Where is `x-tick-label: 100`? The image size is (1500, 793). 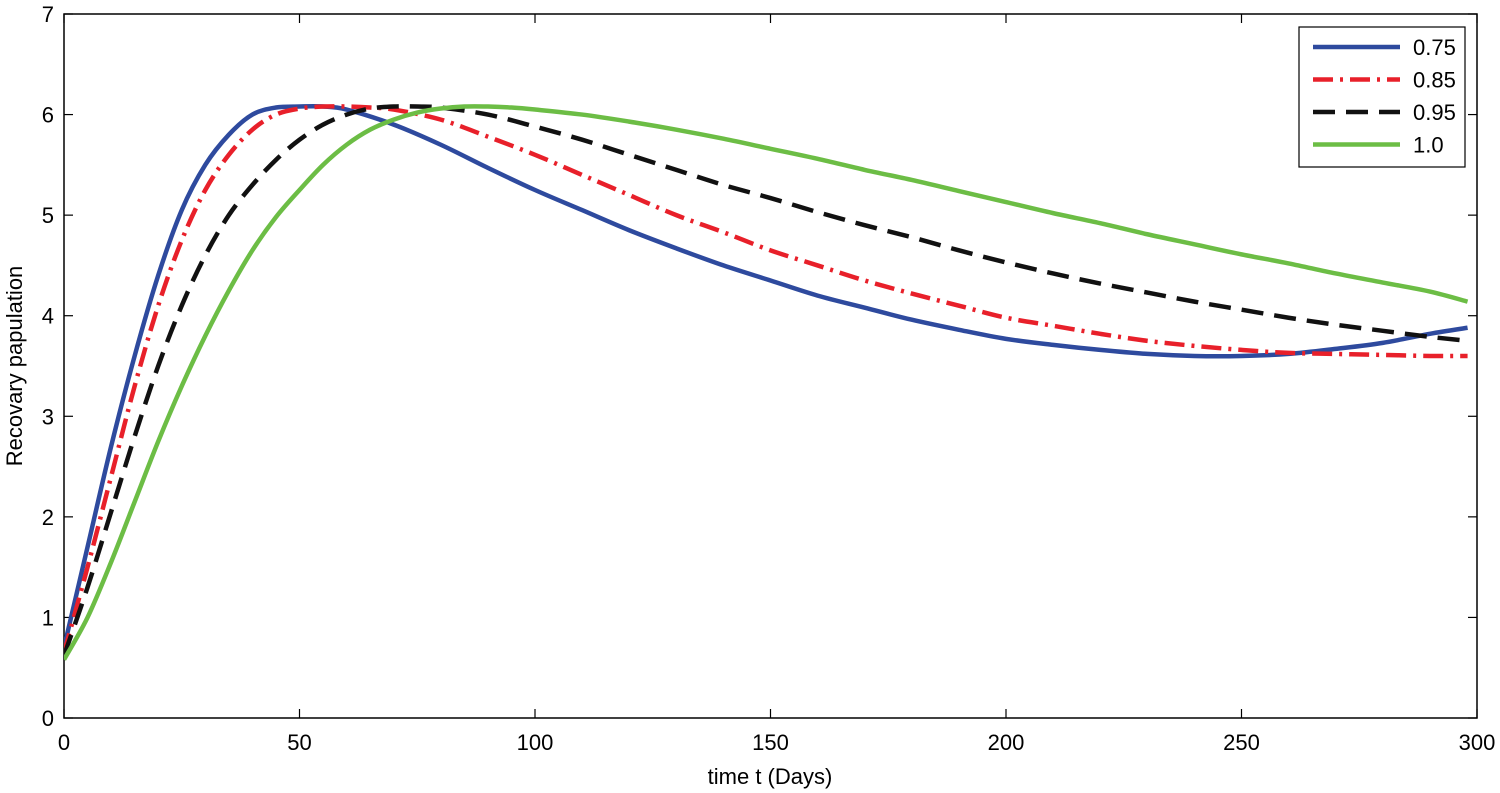 x-tick-label: 100 is located at coordinates (535, 742).